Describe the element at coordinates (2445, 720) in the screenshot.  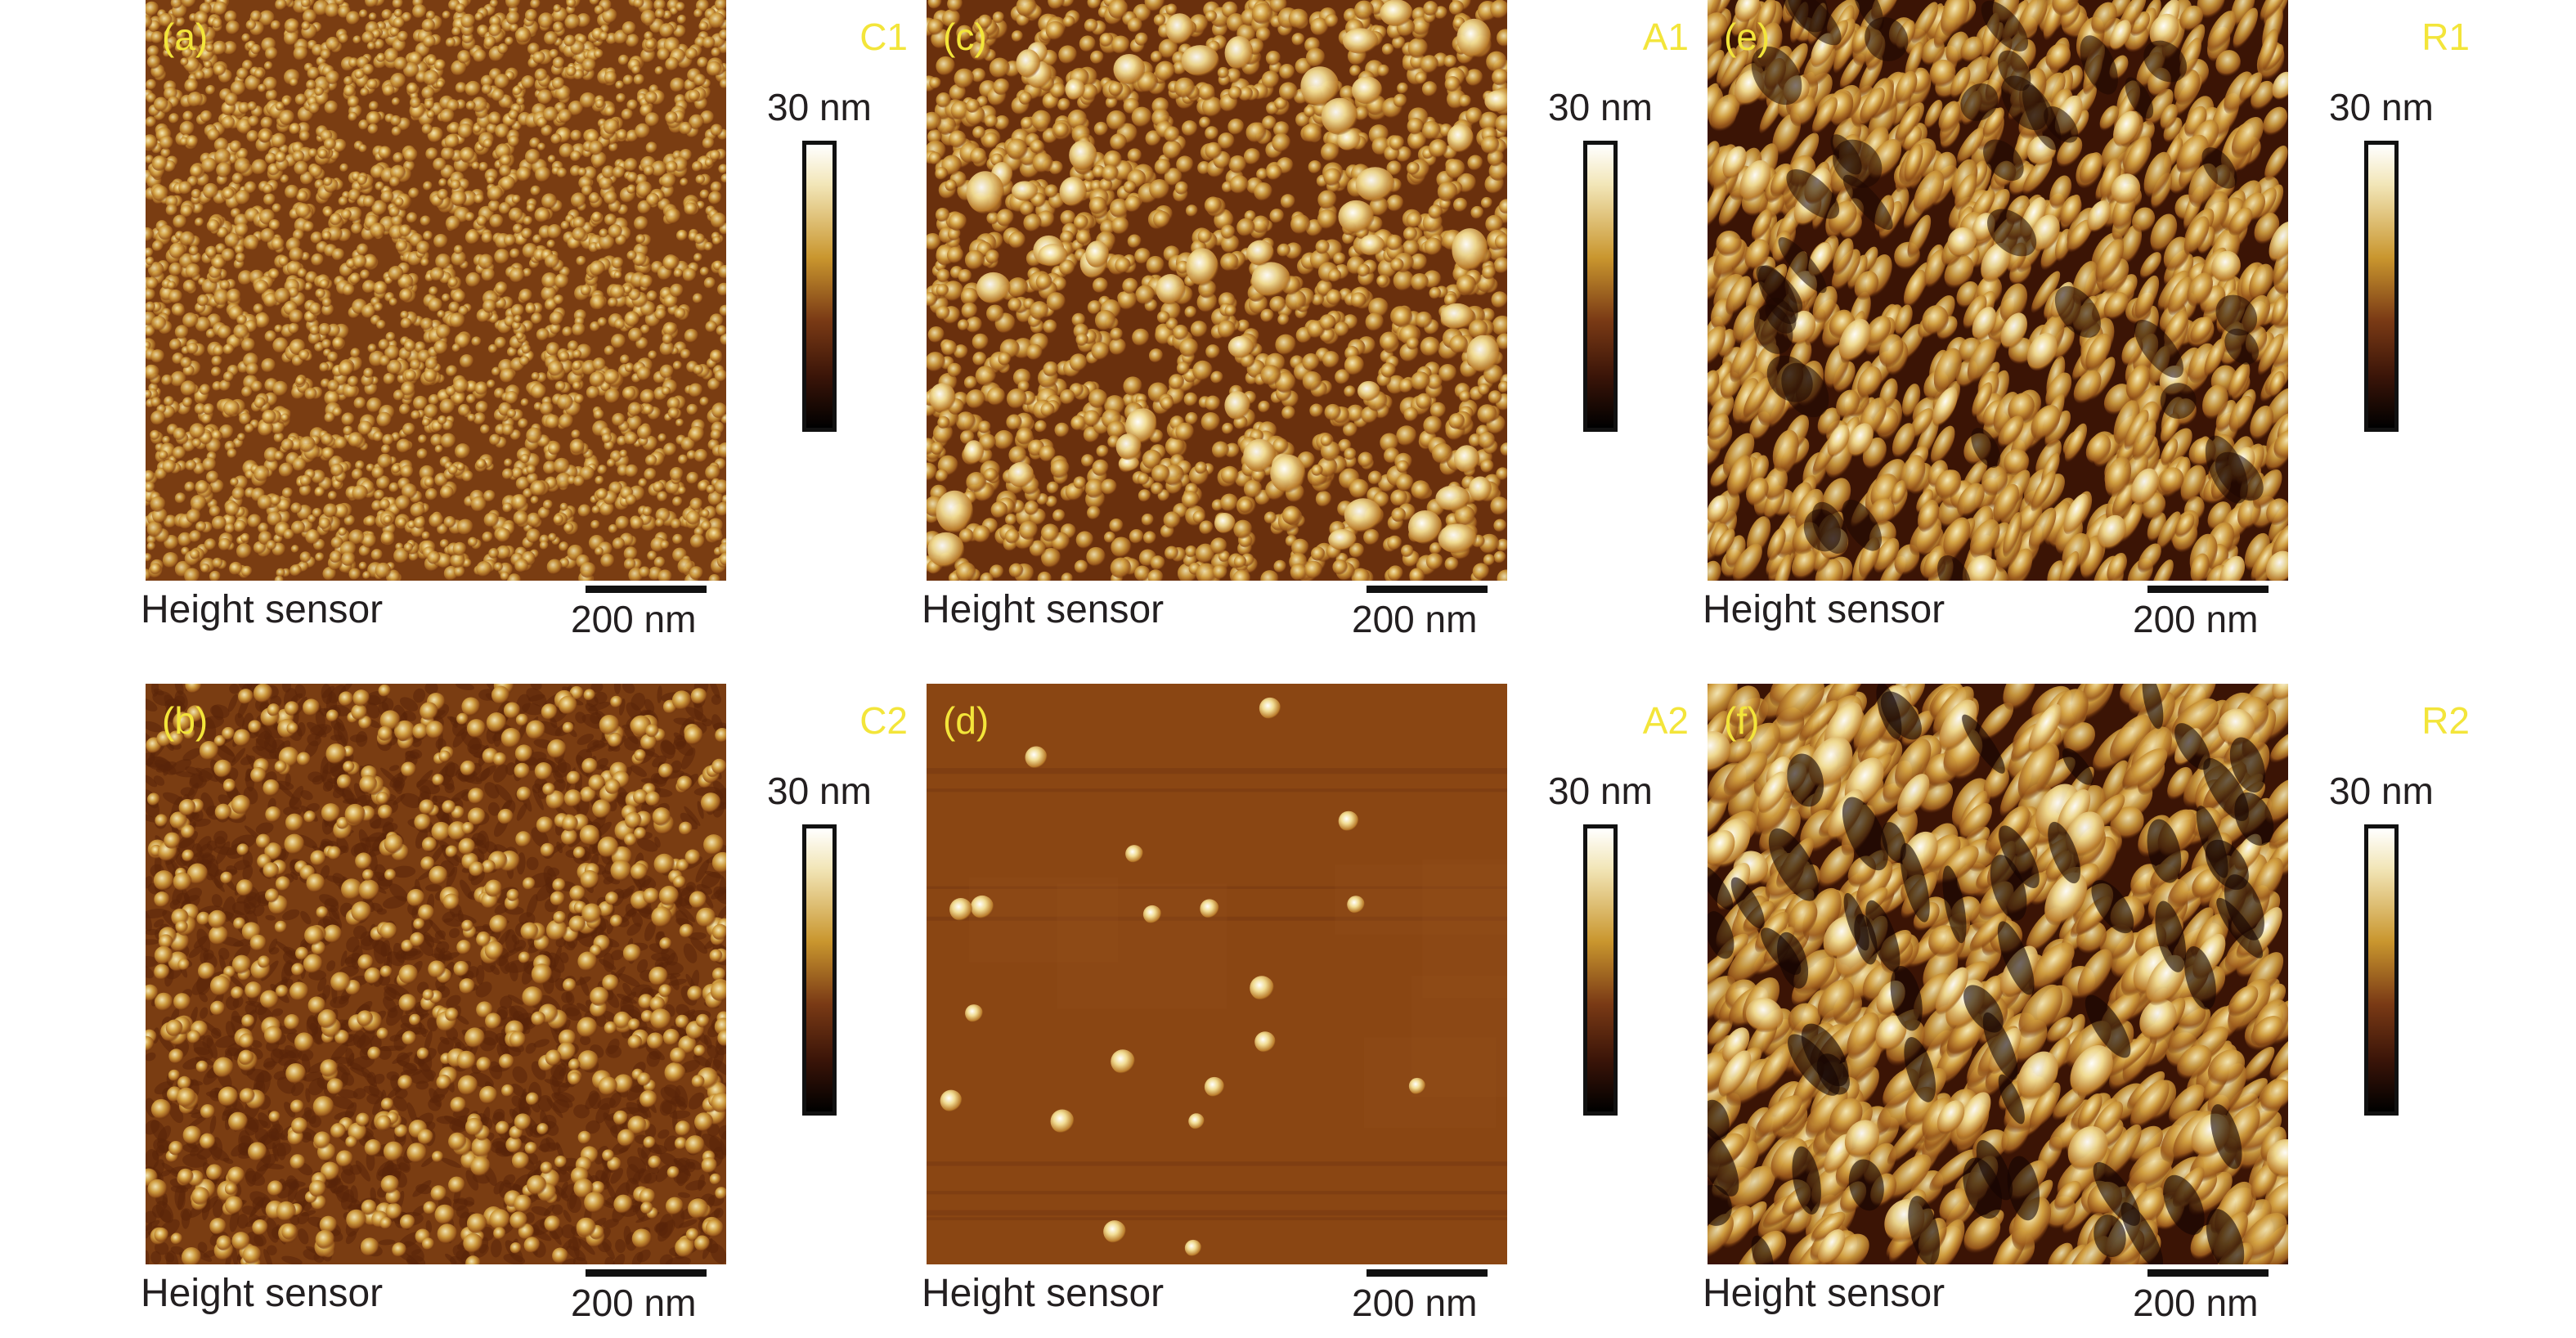
I see `sample-label: R2` at that location.